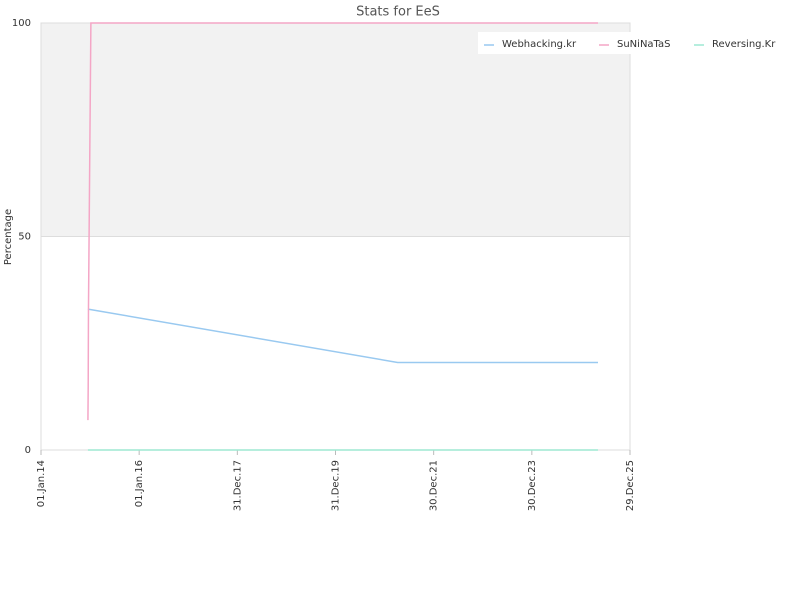 The height and width of the screenshot is (600, 800). What do you see at coordinates (8, 237) in the screenshot?
I see `y-axis-label: Percentage` at bounding box center [8, 237].